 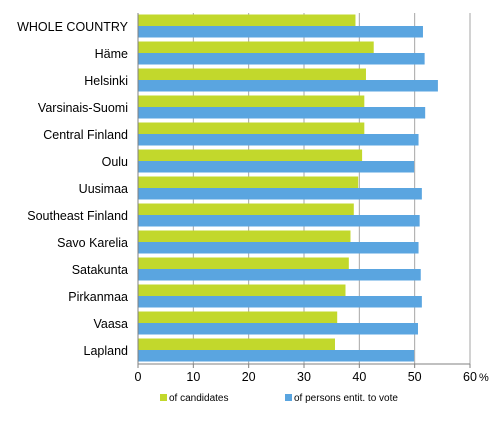 I want to click on x-axis-unit: %, so click(x=484, y=378).